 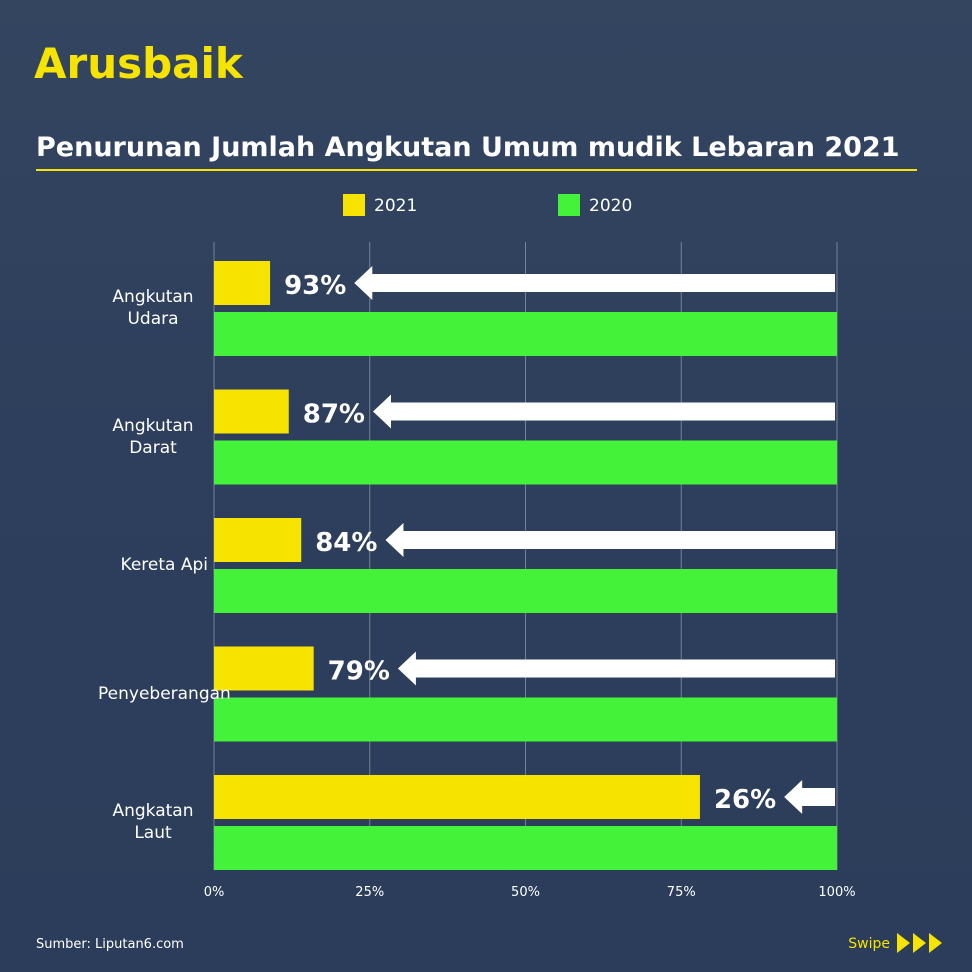 I want to click on x-tick-label: 100%, so click(x=836, y=892).